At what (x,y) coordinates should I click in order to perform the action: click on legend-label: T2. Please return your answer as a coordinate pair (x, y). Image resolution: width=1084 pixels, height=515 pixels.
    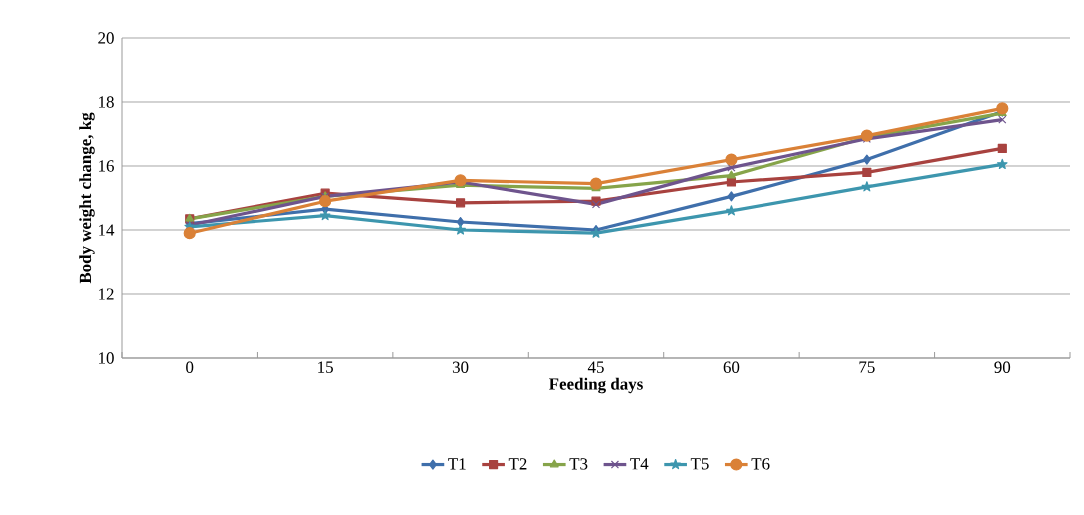
    Looking at the image, I should click on (517, 464).